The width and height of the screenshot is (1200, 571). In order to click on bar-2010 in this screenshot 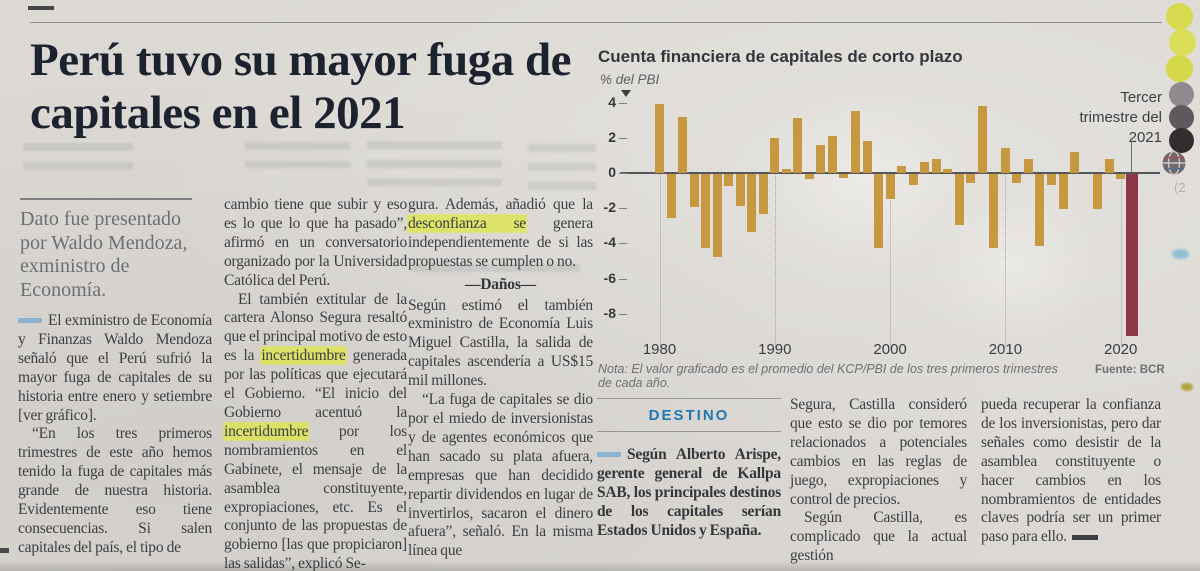, I will do `click(1005, 160)`.